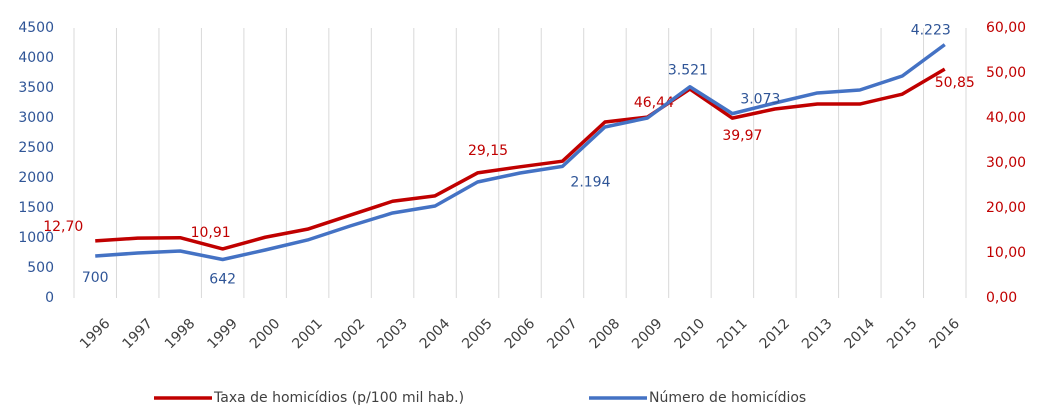 The image size is (1037, 409). I want to click on x-tick-label: 2005, so click(477, 334).